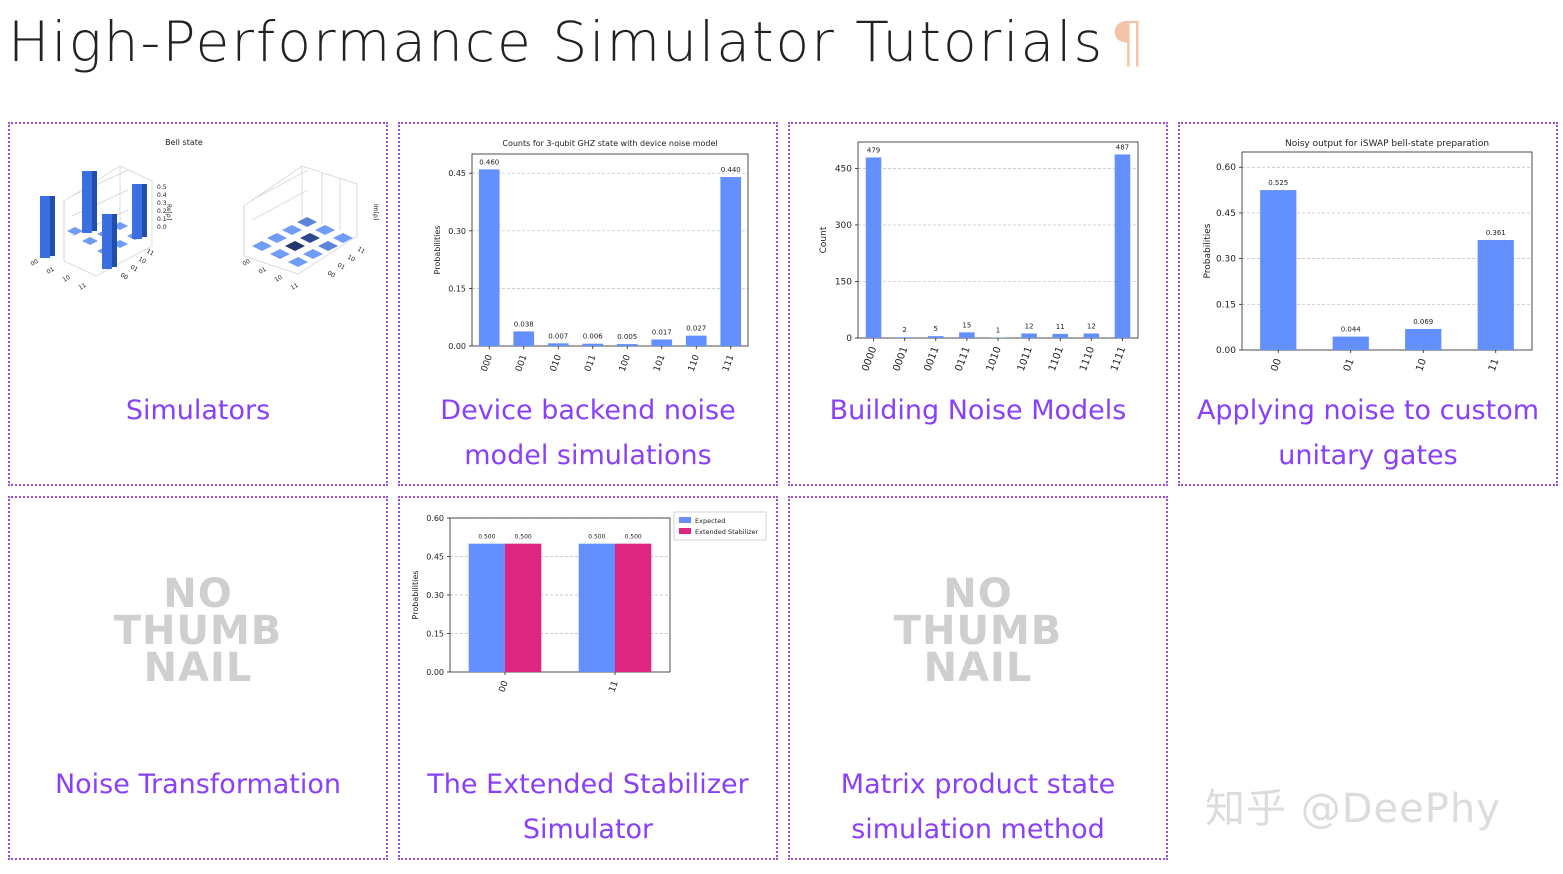 The image size is (1563, 874). I want to click on bell-left-bars, so click(93, 220).